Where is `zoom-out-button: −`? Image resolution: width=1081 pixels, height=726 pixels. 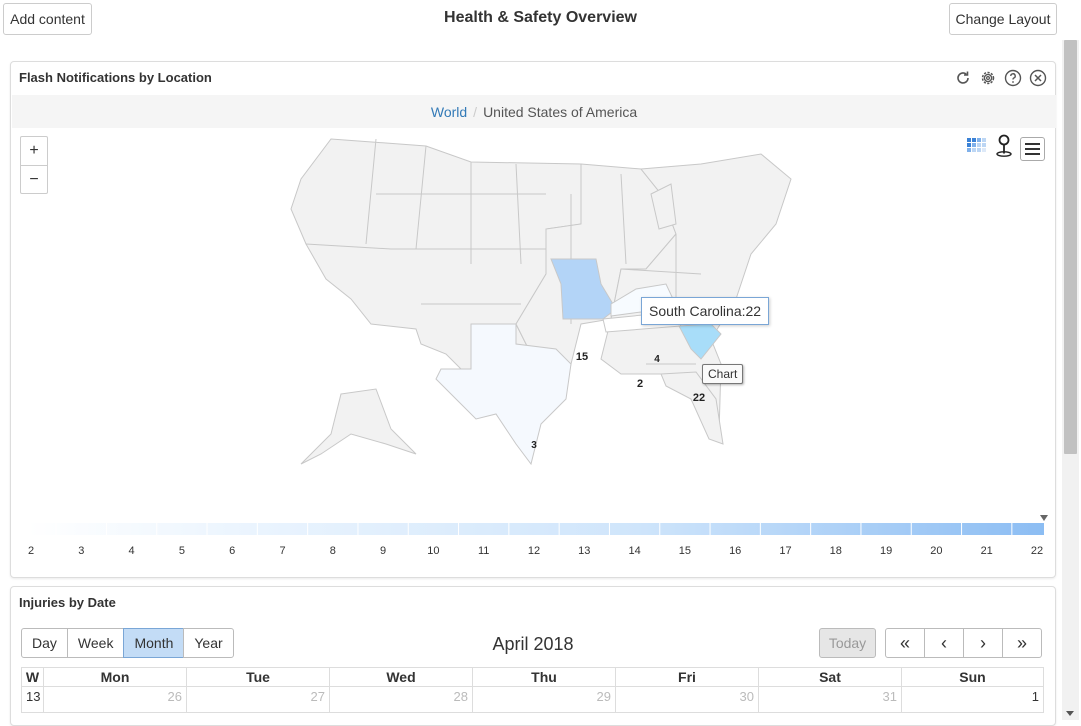
zoom-out-button: − is located at coordinates (34, 179).